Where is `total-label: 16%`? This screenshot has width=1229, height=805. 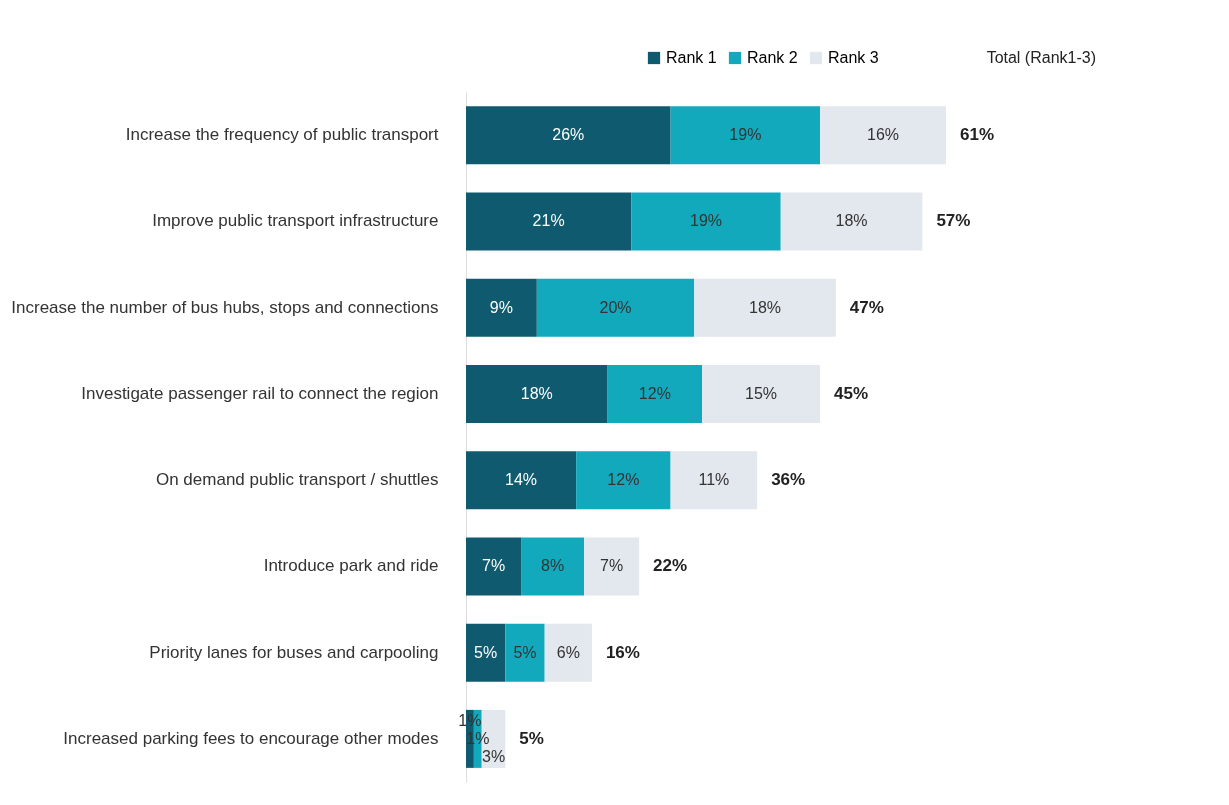
total-label: 16% is located at coordinates (622, 652).